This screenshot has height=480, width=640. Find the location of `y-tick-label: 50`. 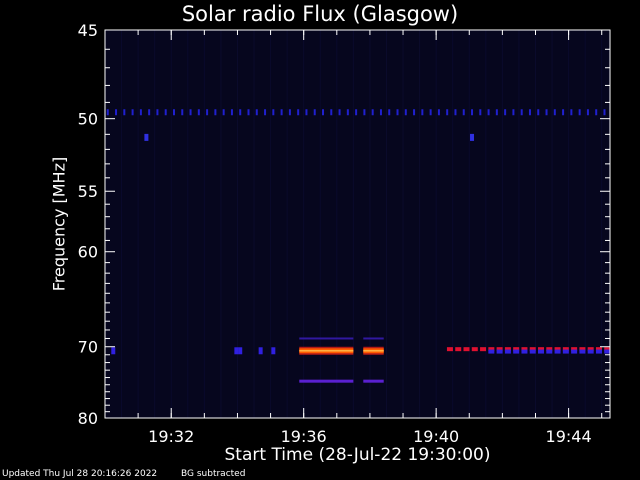

y-tick-label: 50 is located at coordinates (88, 119).